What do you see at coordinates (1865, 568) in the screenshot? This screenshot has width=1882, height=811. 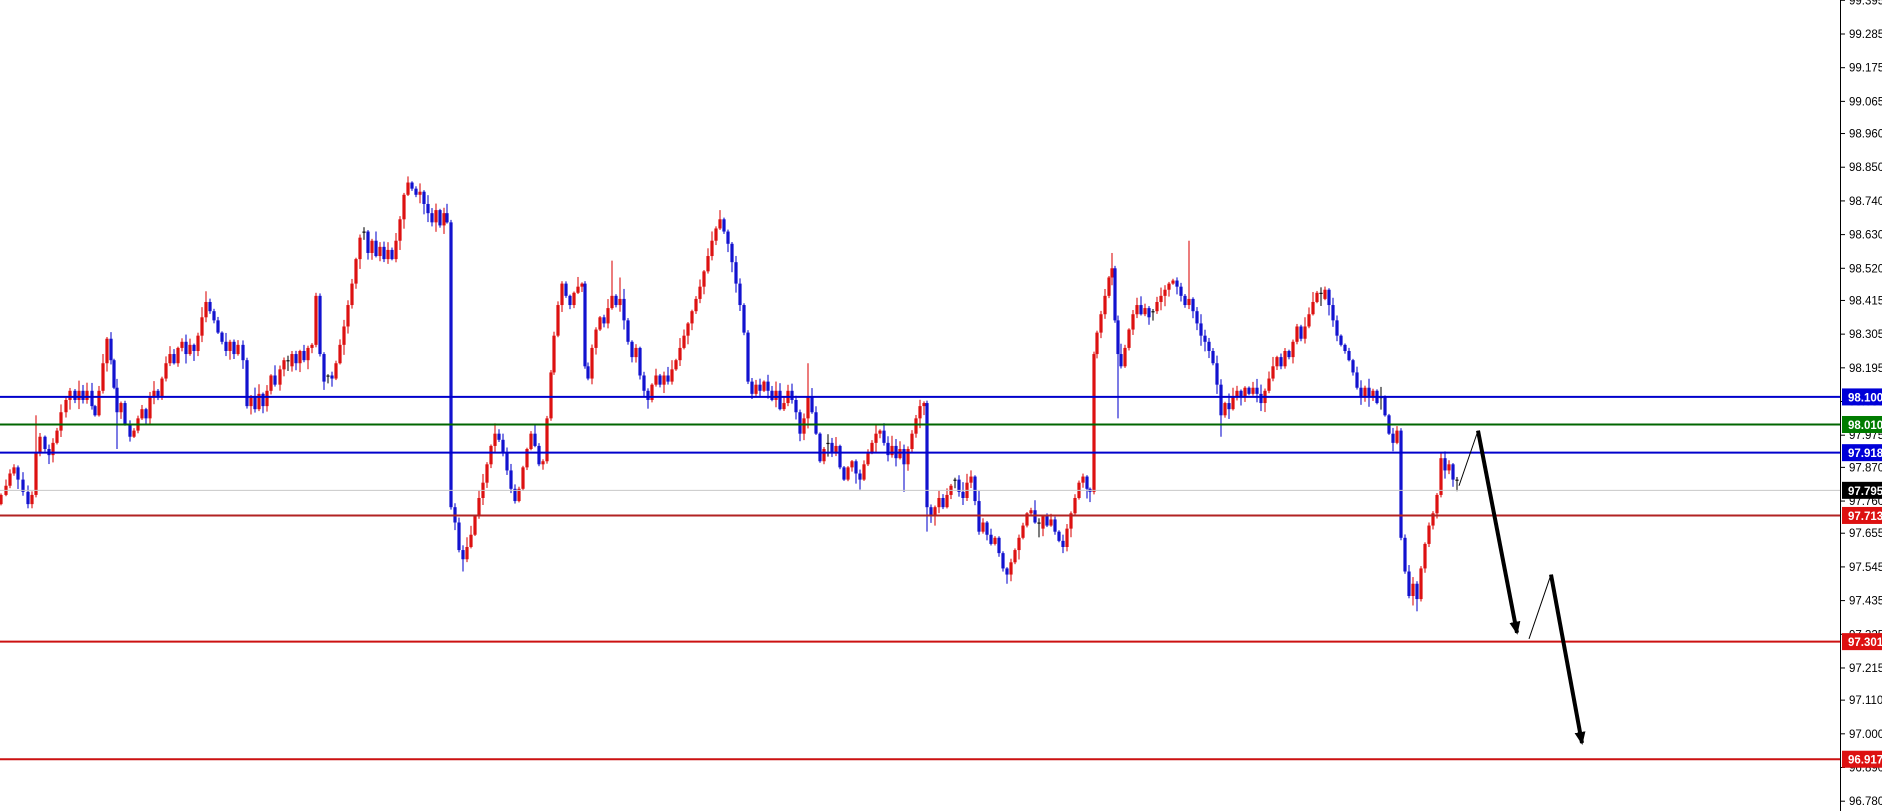 I see `y-axis-tick-label: 97.545` at bounding box center [1865, 568].